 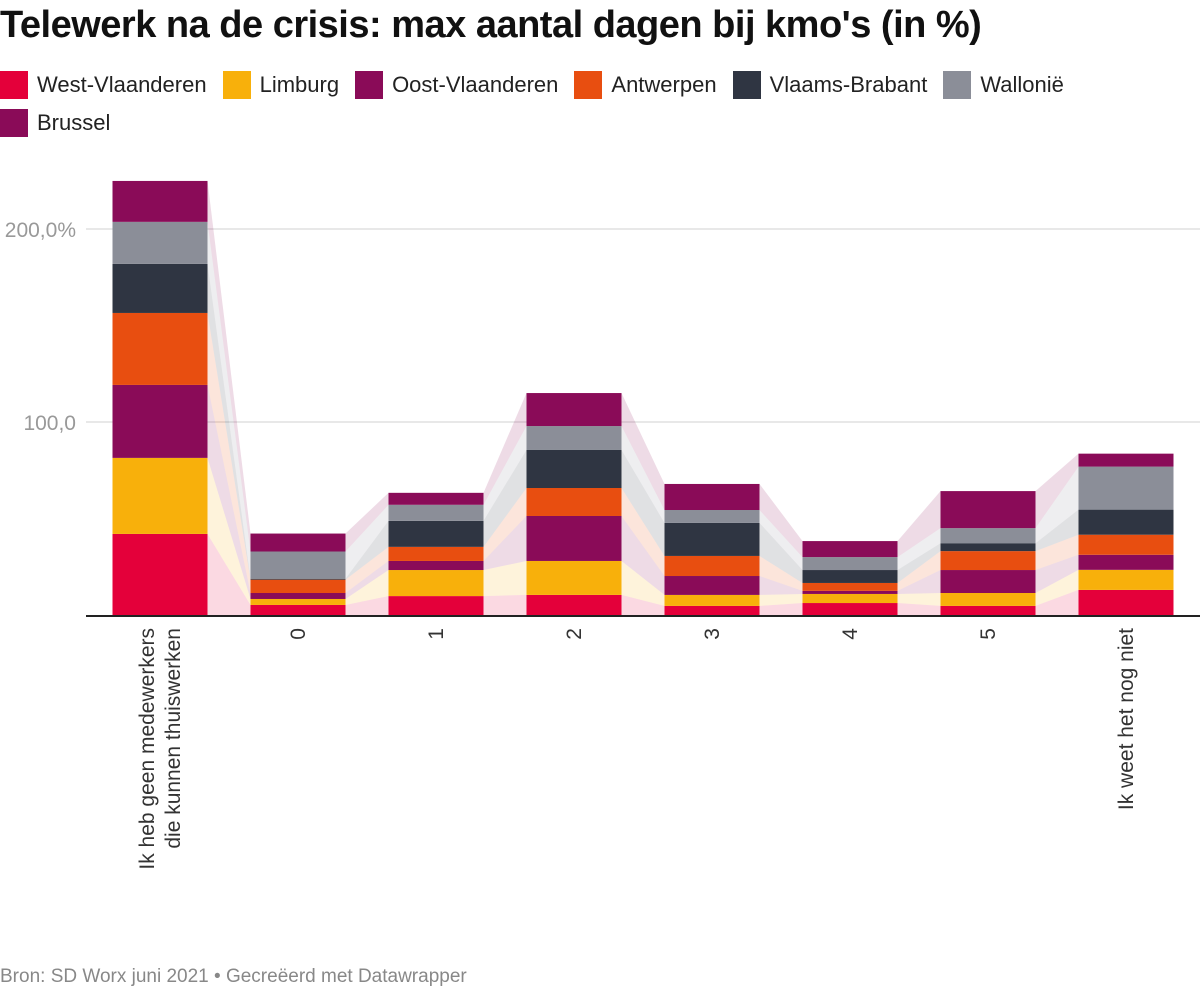 I want to click on x-tick-label: 2, so click(x=574, y=634).